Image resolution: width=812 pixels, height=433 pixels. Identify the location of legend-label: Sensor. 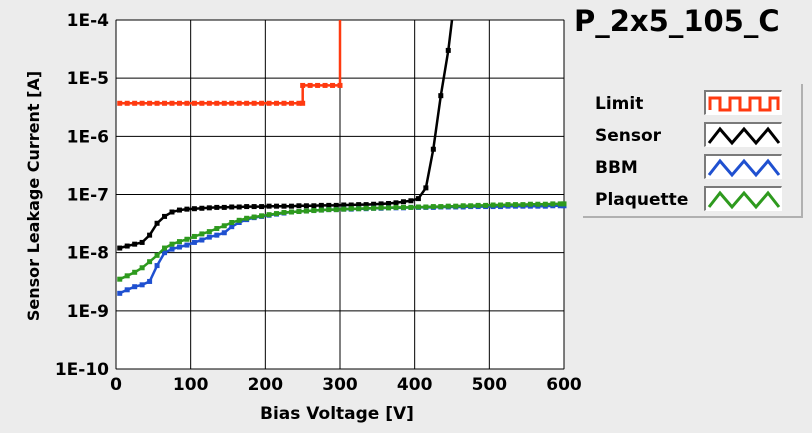
(628, 136).